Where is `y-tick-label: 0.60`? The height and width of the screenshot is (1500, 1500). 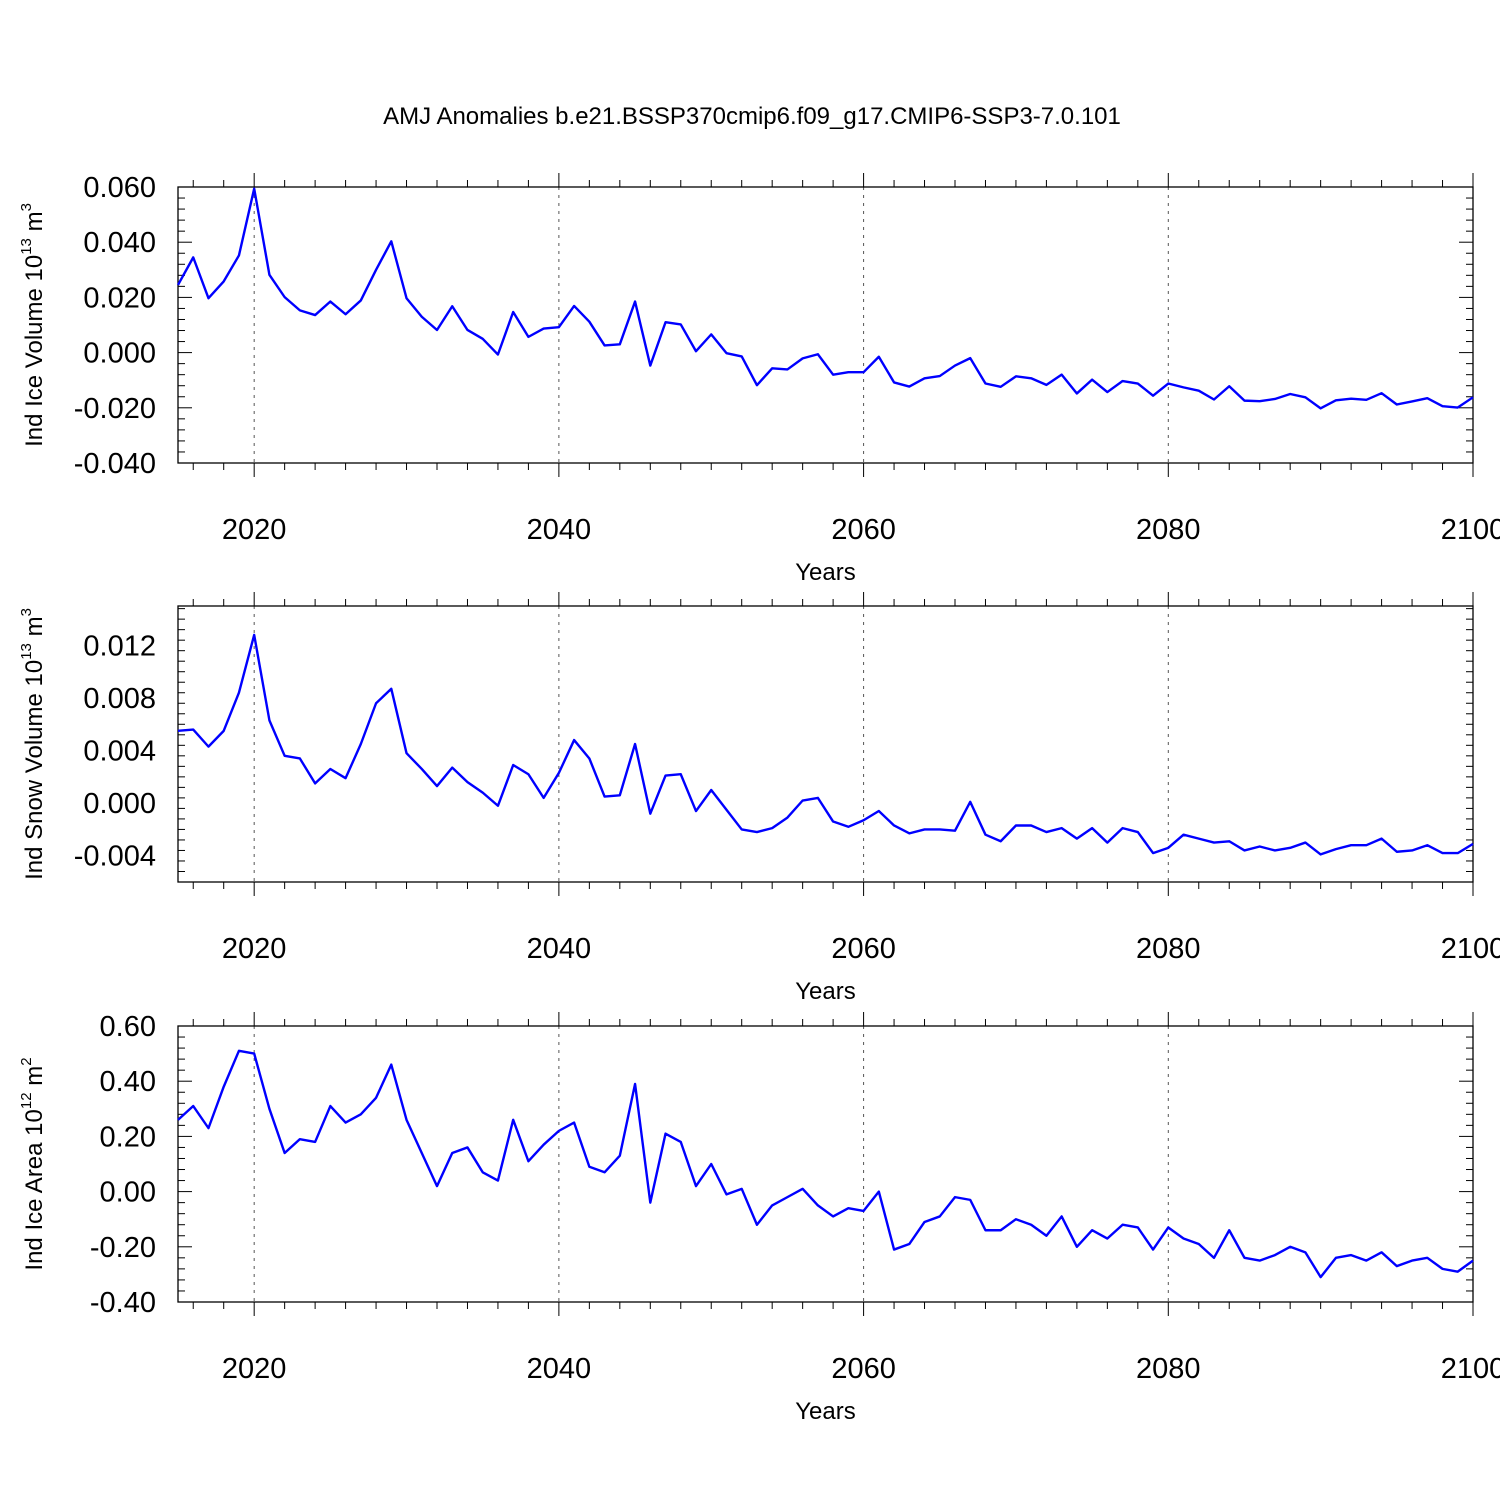
y-tick-label: 0.60 is located at coordinates (128, 1027).